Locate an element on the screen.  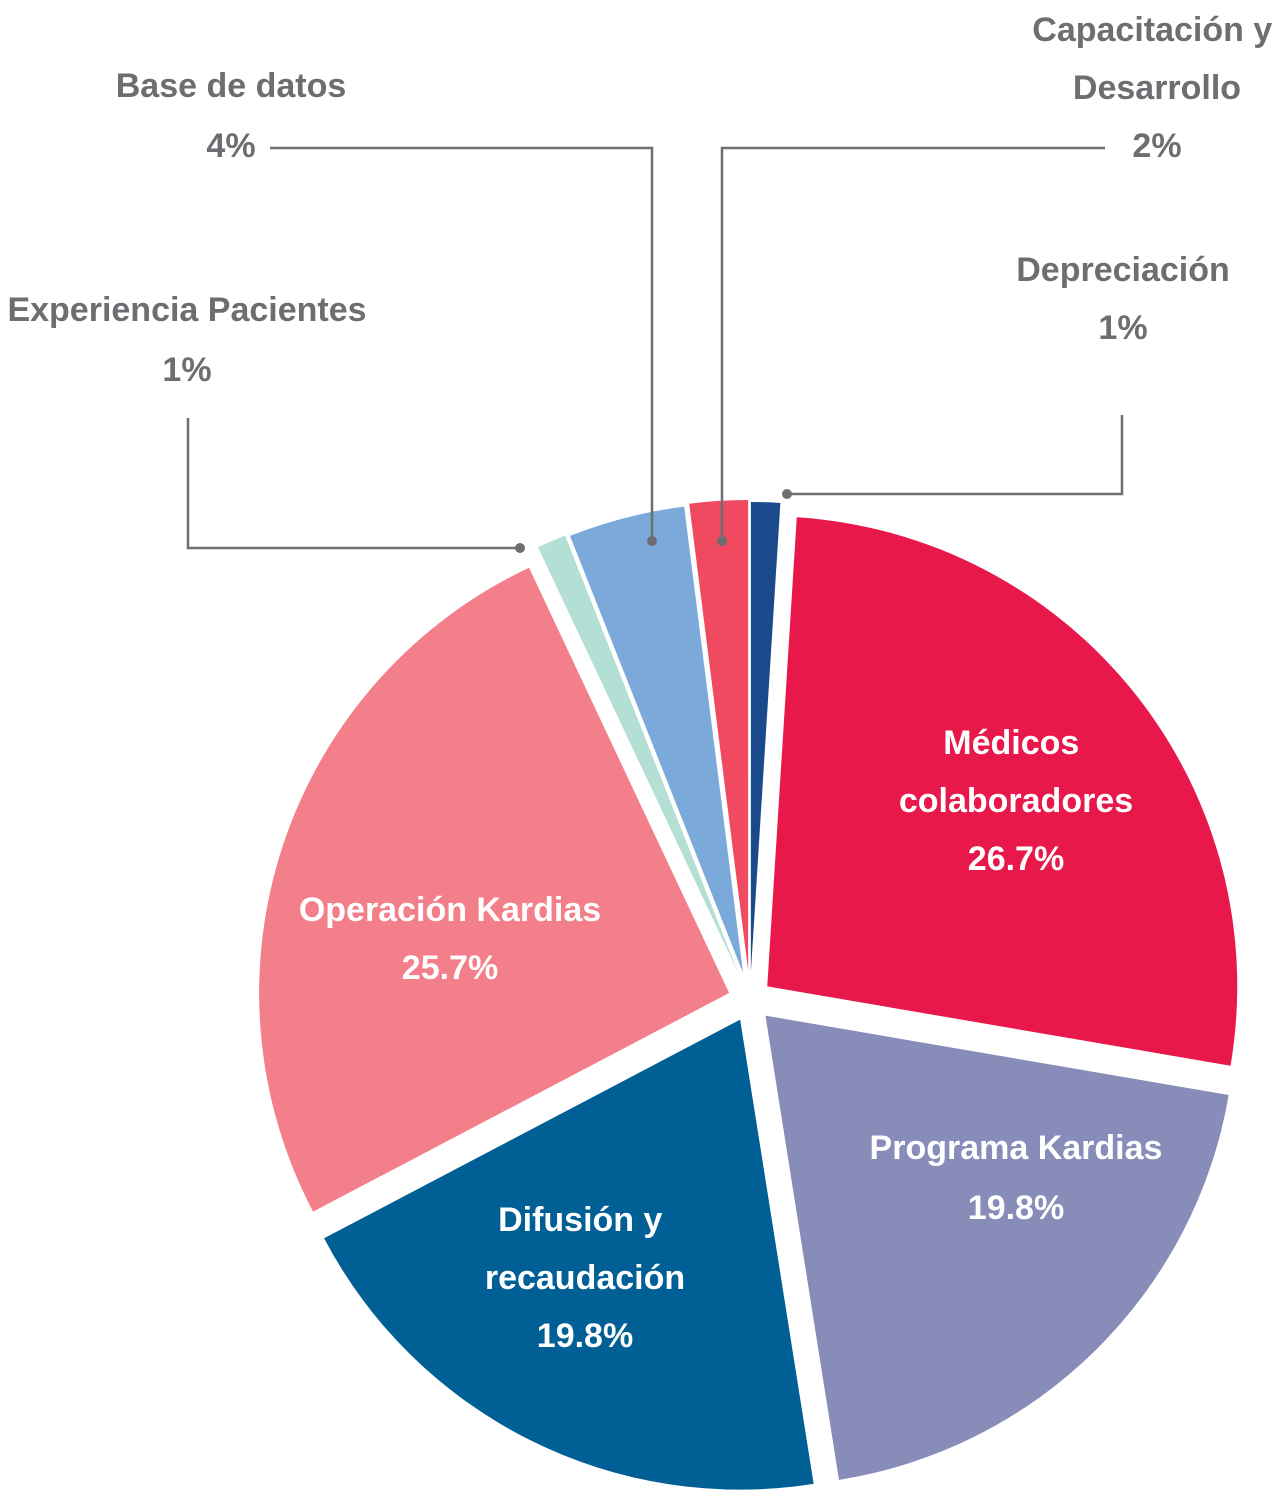
category-label: Programa Kardias is located at coordinates (1016, 1148).